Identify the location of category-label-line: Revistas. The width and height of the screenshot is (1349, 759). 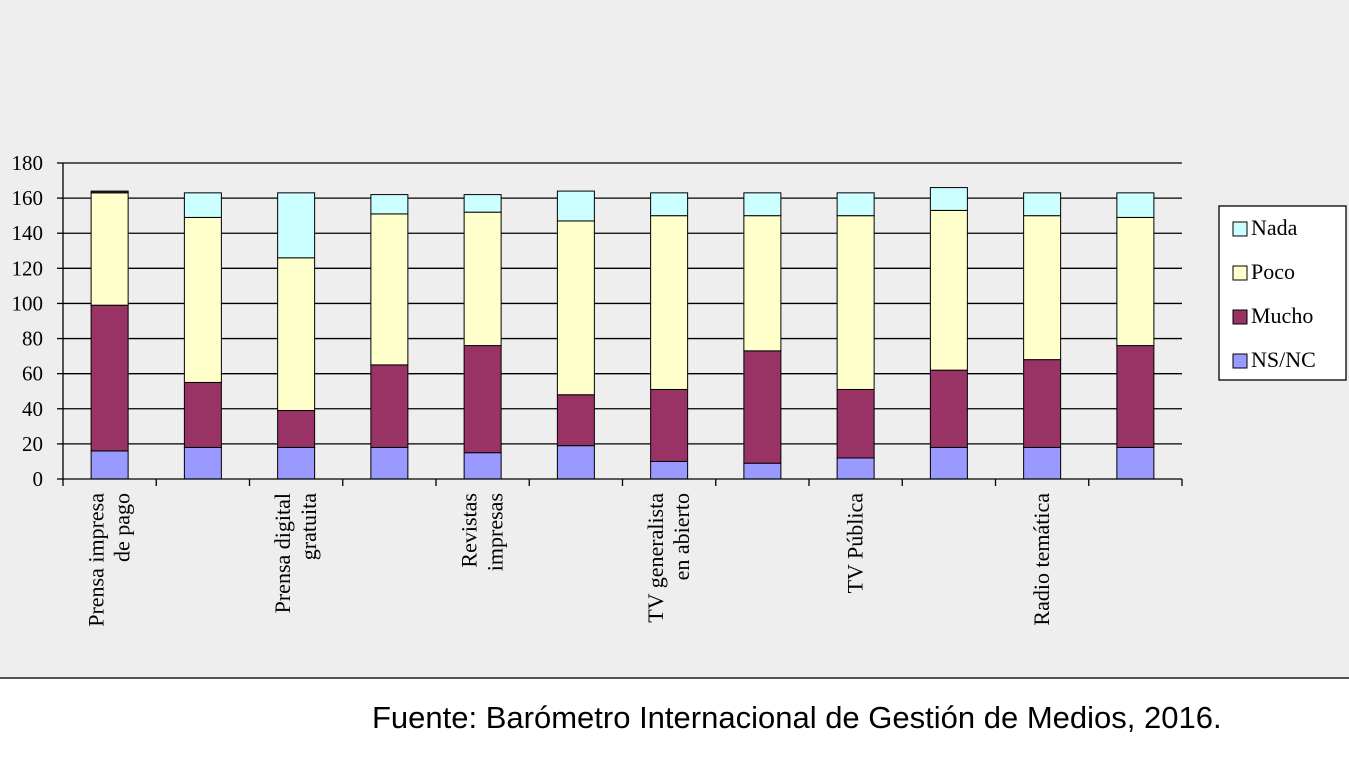
(469, 530).